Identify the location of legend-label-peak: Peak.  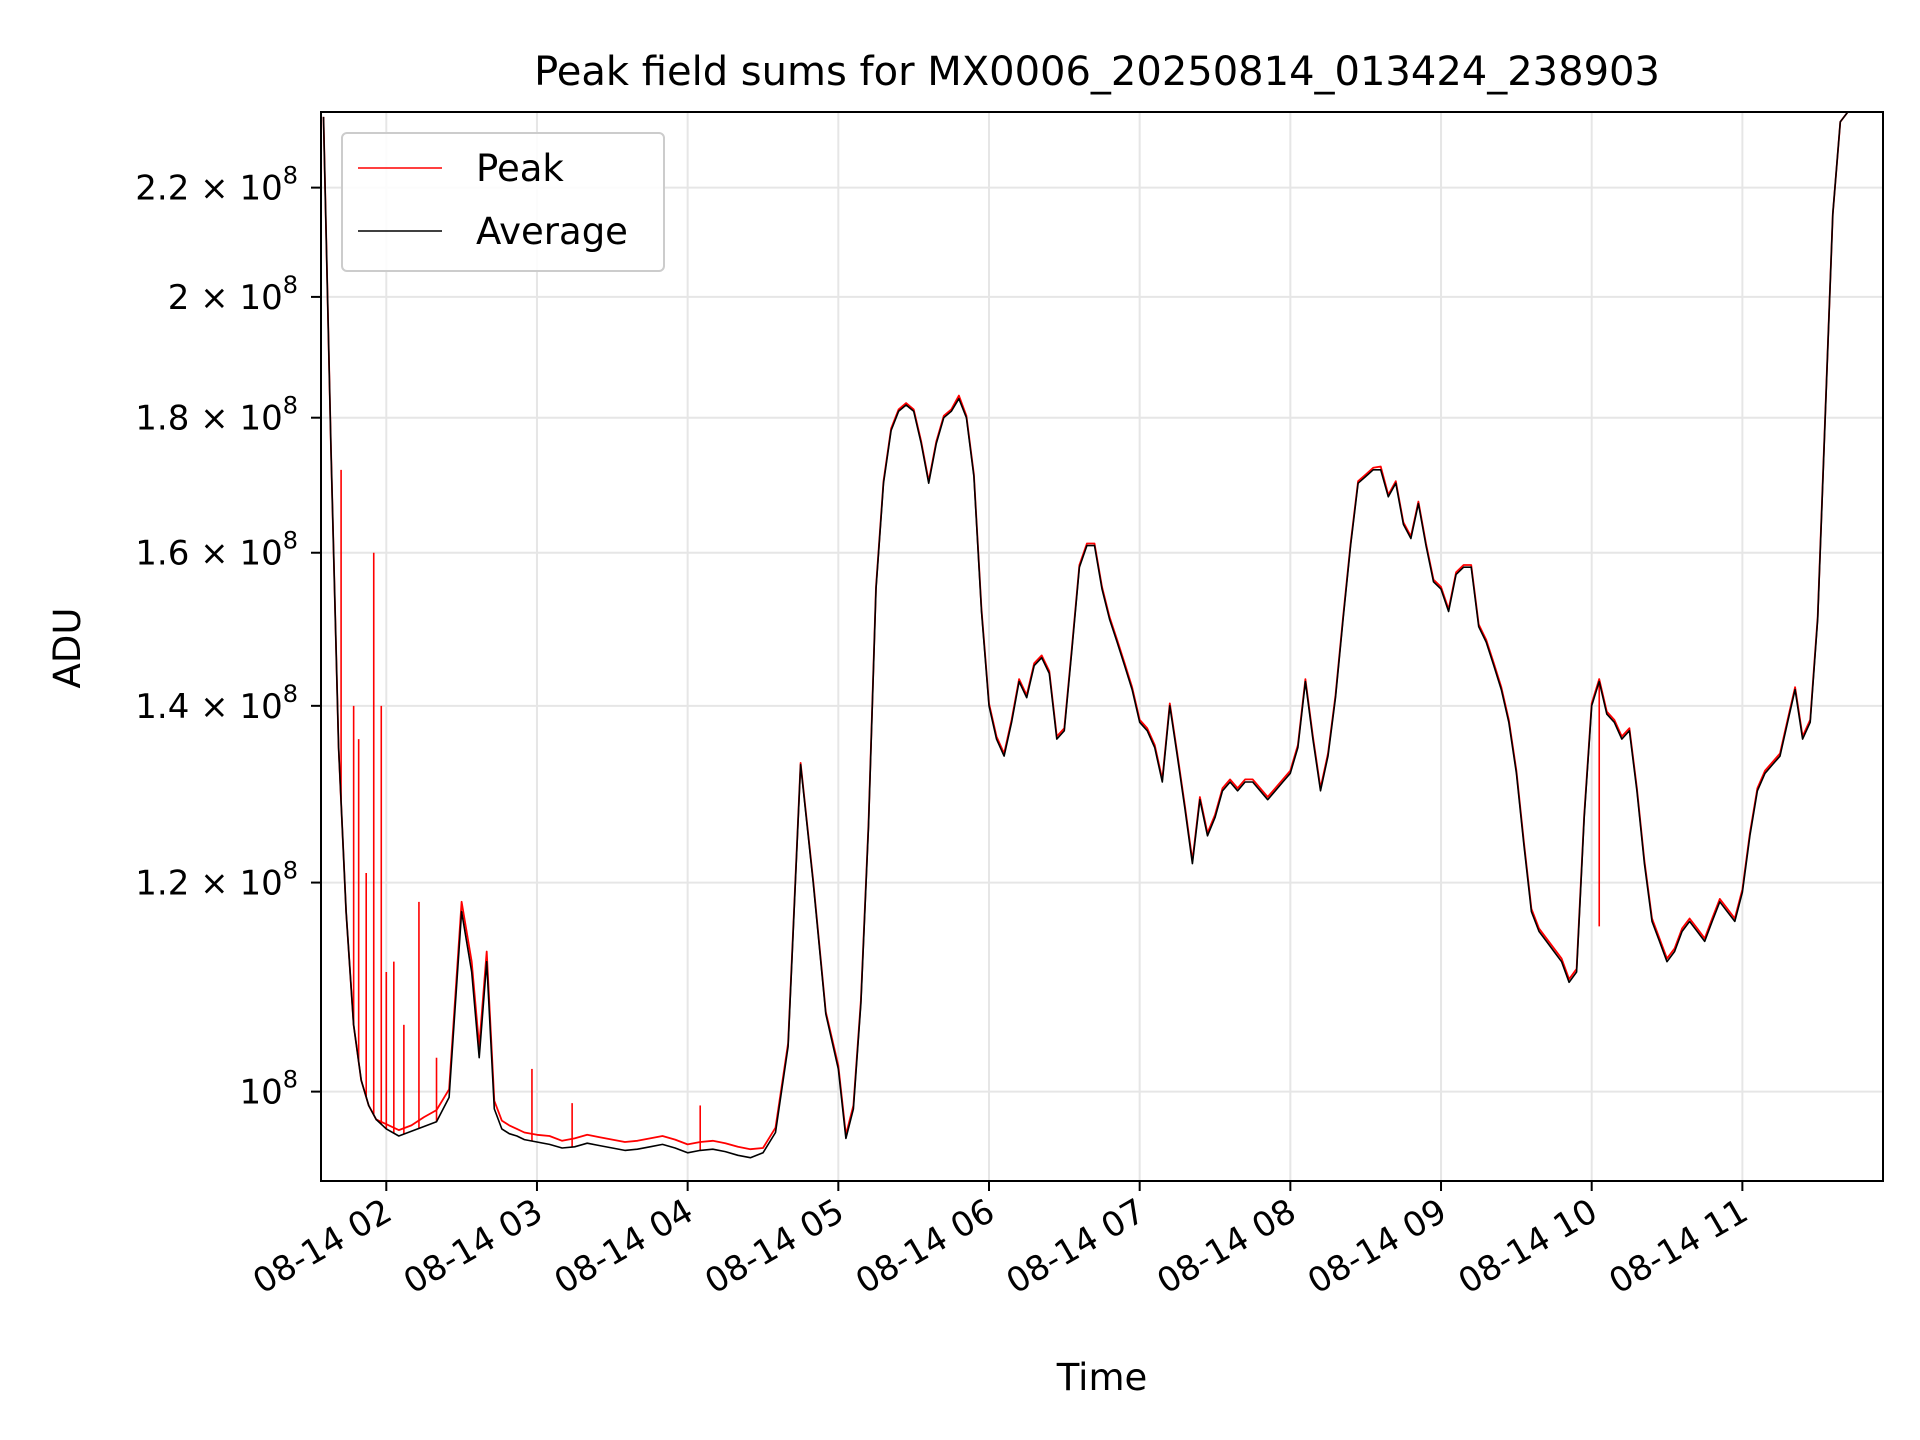
(520, 168).